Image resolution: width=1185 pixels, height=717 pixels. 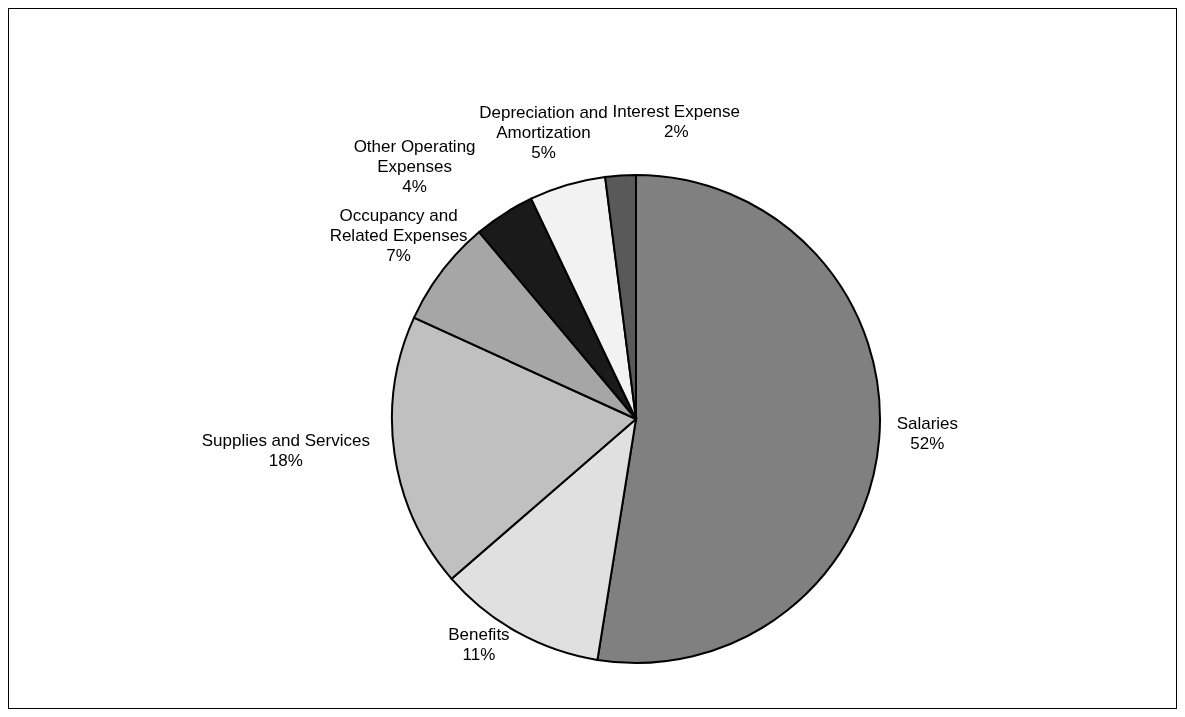 What do you see at coordinates (676, 111) in the screenshot?
I see `slice-label: Interest Expense` at bounding box center [676, 111].